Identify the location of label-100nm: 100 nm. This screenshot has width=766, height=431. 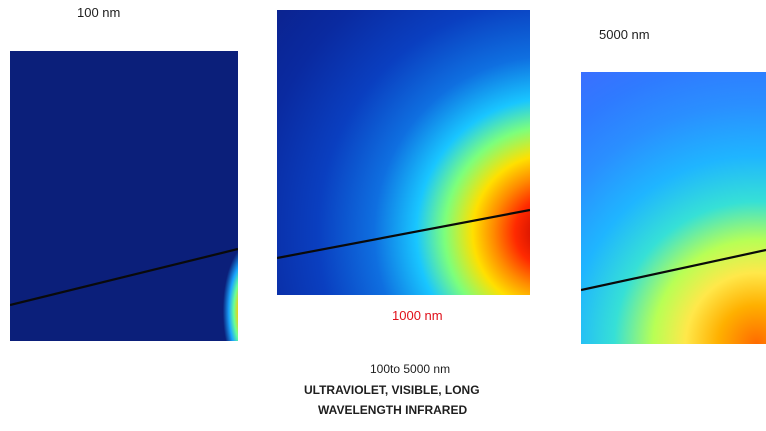
(99, 12).